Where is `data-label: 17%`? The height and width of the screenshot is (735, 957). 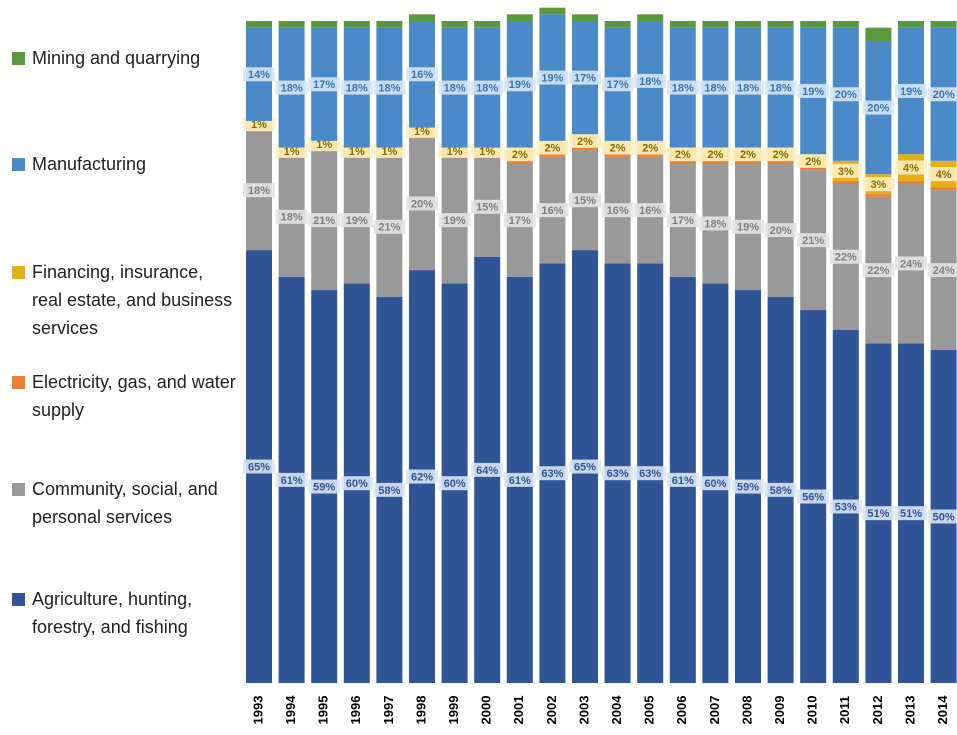
data-label: 17% is located at coordinates (683, 221).